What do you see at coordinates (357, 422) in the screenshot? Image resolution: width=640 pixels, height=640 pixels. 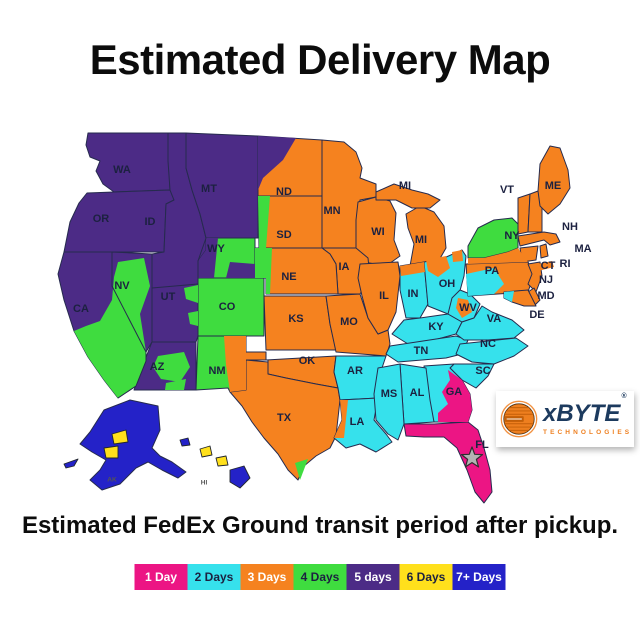 I see `state-label-la: LA` at bounding box center [357, 422].